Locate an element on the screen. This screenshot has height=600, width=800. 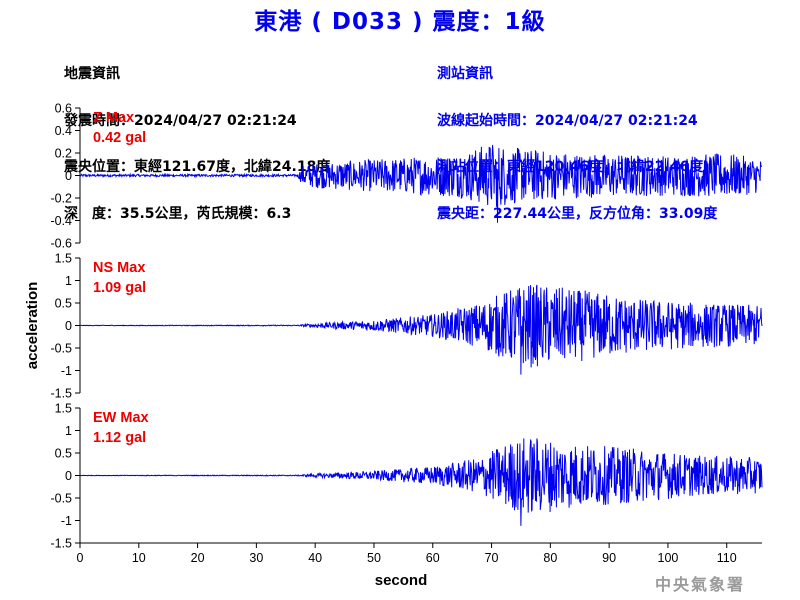
waveform-trace-z is located at coordinates (421, 183).